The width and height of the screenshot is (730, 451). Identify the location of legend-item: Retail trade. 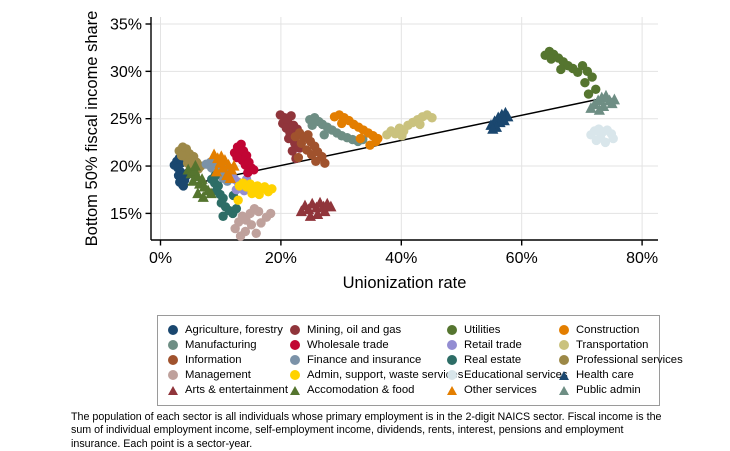
(503, 344).